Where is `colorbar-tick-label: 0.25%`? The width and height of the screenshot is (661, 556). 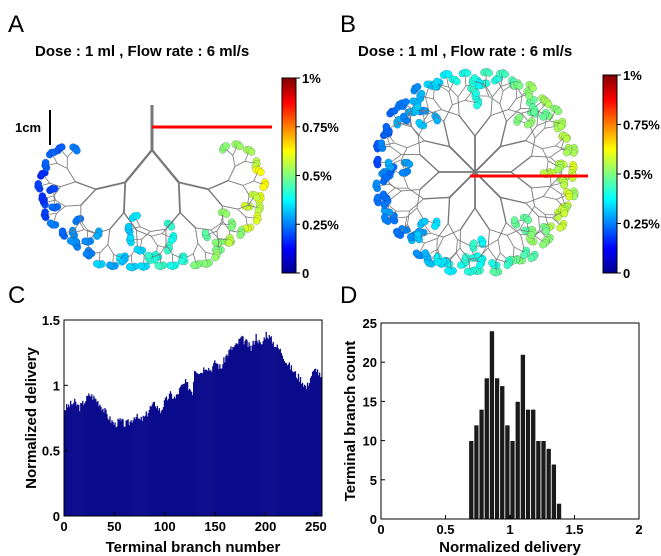 colorbar-tick-label: 0.25% is located at coordinates (320, 224).